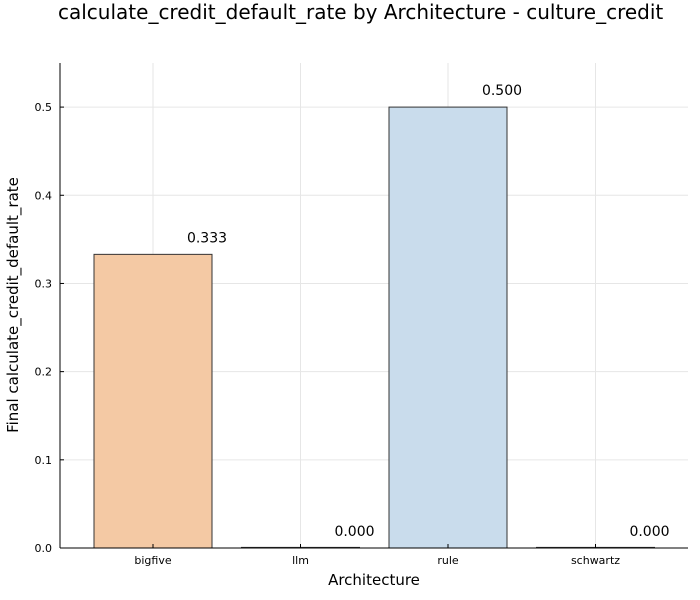 The height and width of the screenshot is (600, 700). Describe the element at coordinates (448, 560) in the screenshot. I see `x-tick-label: rule` at that location.